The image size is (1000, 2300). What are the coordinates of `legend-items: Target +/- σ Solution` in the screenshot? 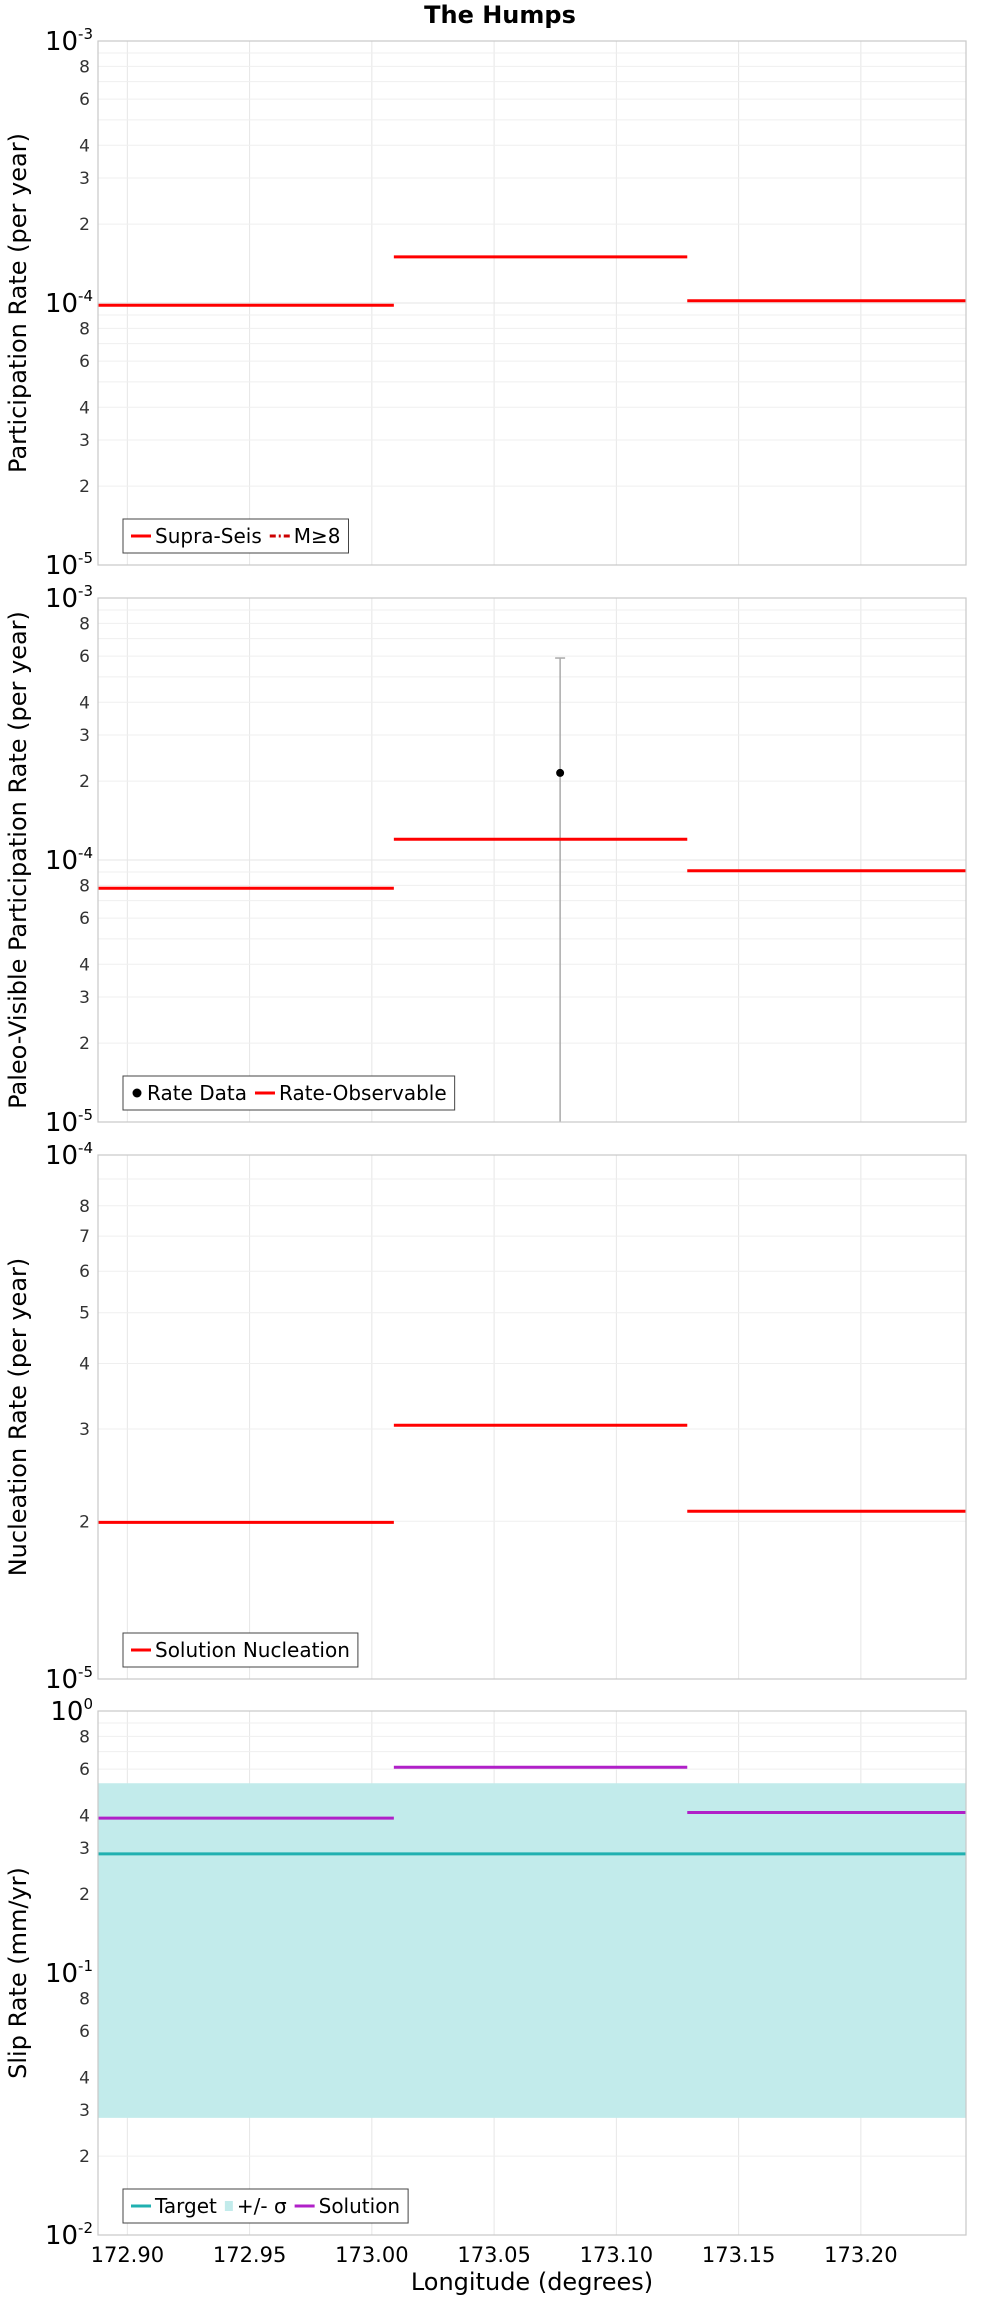 It's located at (265, 2206).